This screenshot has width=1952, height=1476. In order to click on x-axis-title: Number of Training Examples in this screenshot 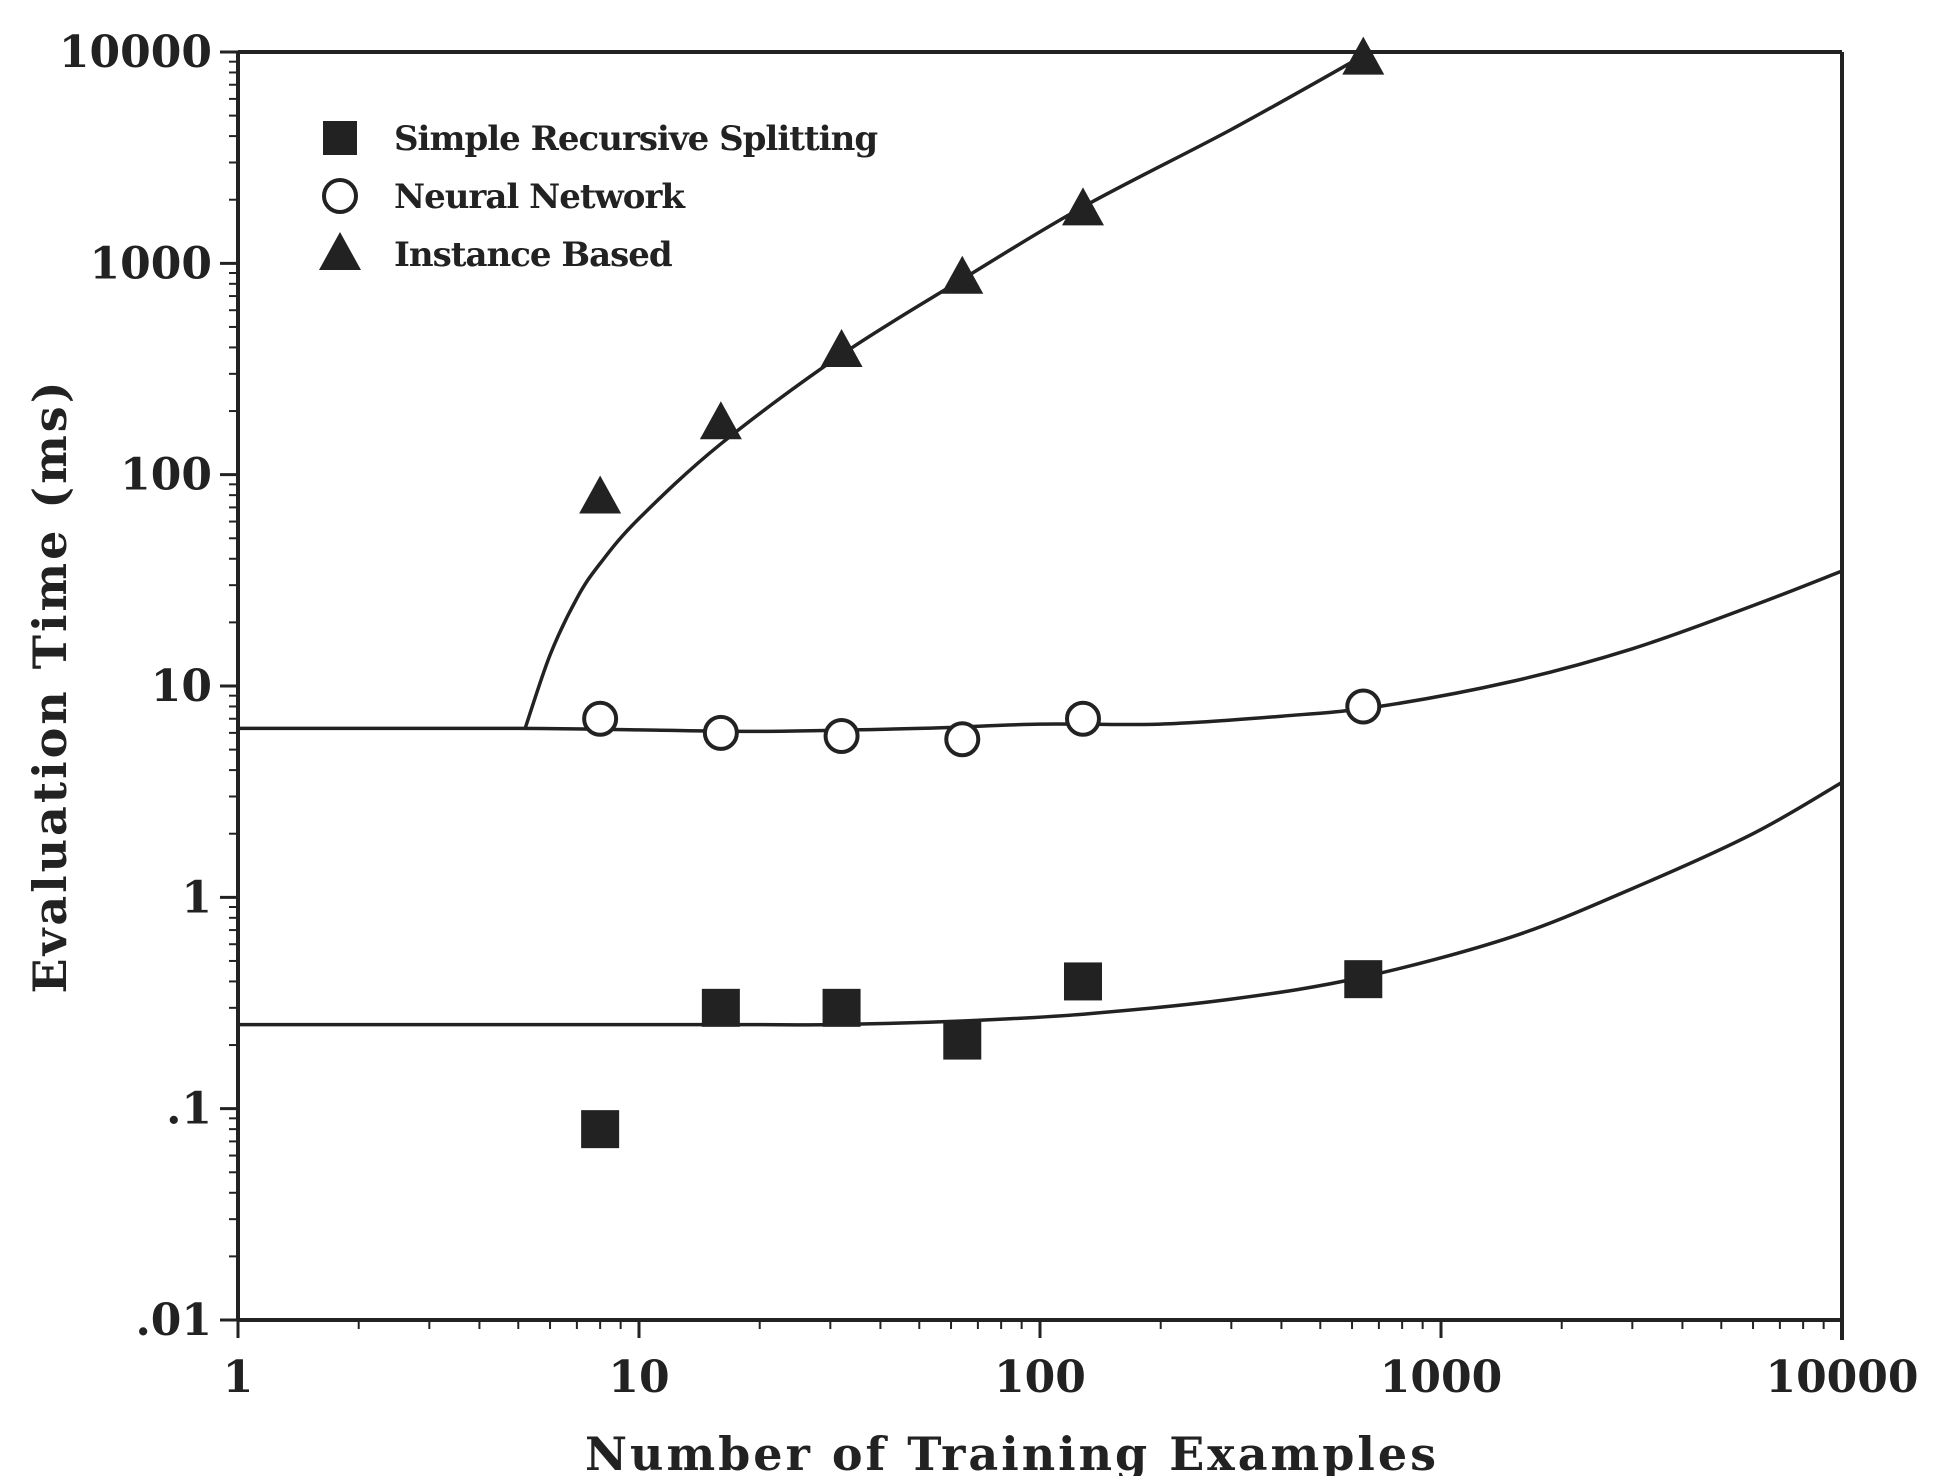, I will do `click(1012, 1451)`.